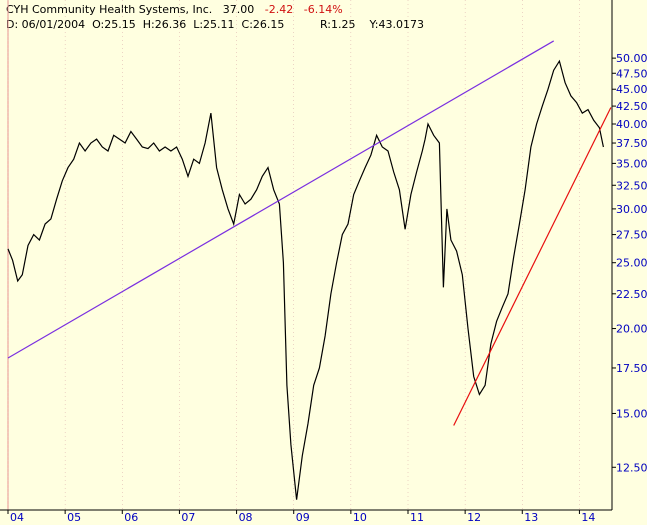 The height and width of the screenshot is (525, 647). Describe the element at coordinates (188, 517) in the screenshot. I see `x-tick-label: 07` at that location.